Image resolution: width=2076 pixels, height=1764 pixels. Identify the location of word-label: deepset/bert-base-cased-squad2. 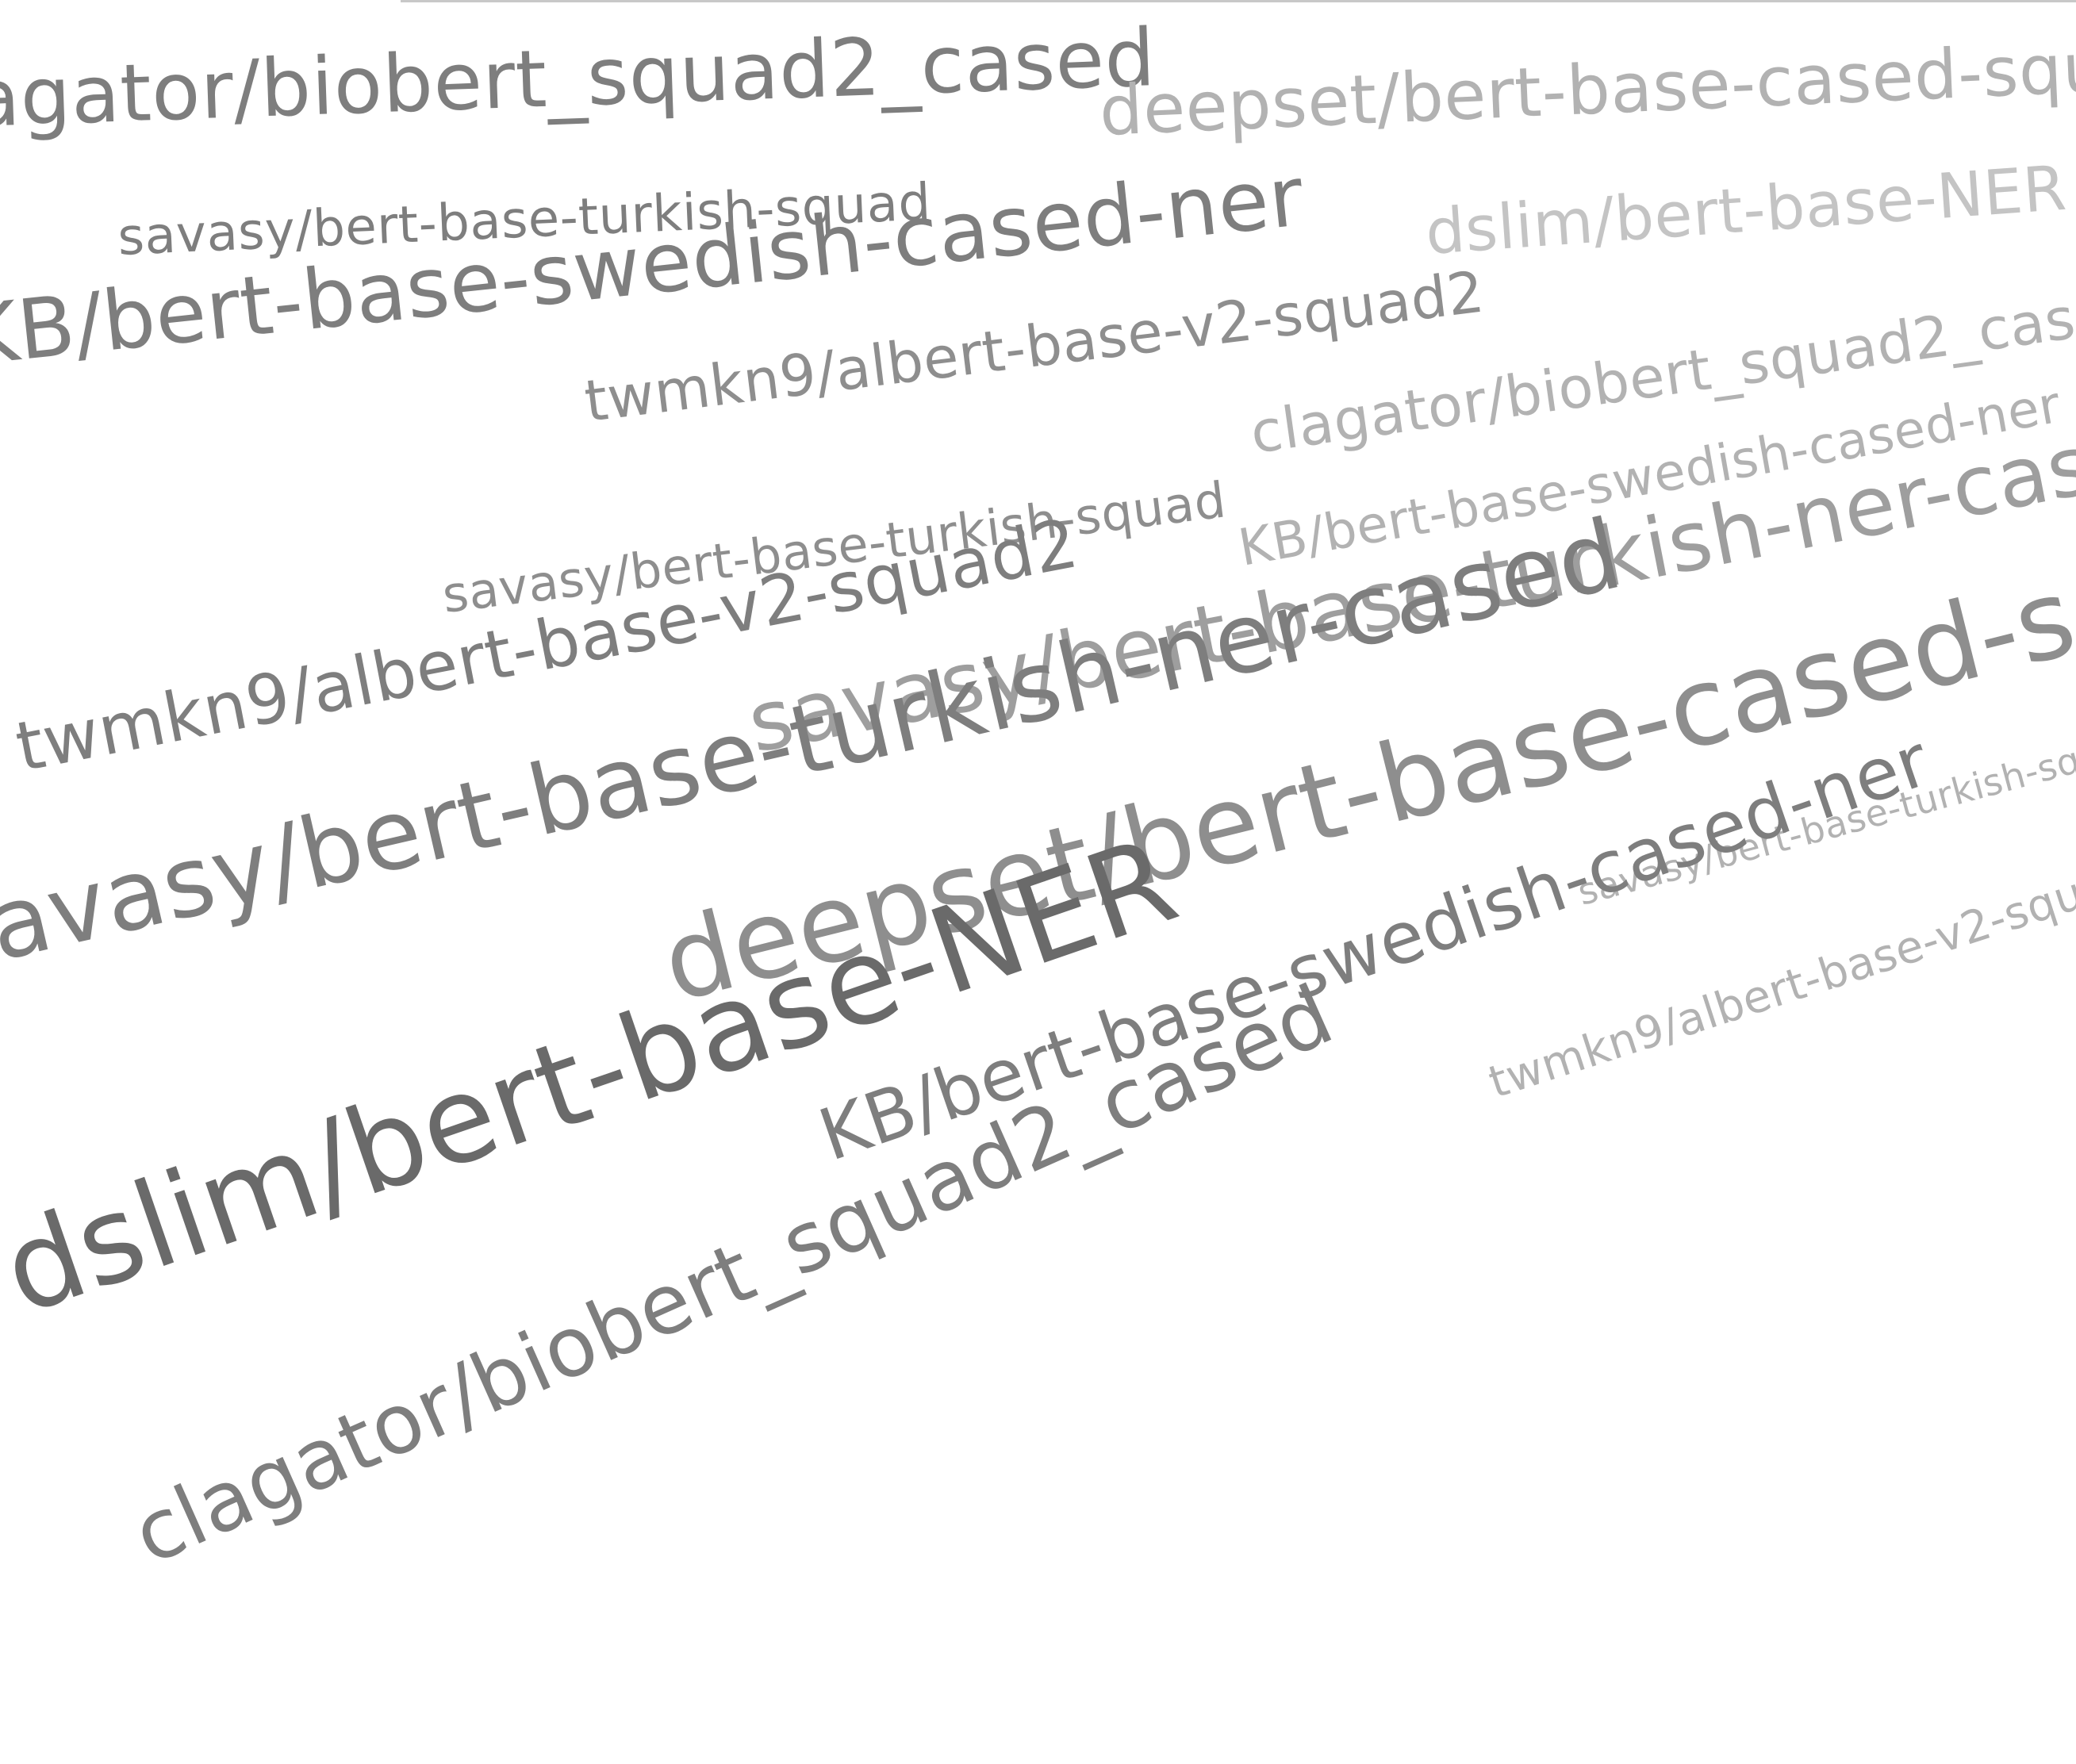
(1586, 86).